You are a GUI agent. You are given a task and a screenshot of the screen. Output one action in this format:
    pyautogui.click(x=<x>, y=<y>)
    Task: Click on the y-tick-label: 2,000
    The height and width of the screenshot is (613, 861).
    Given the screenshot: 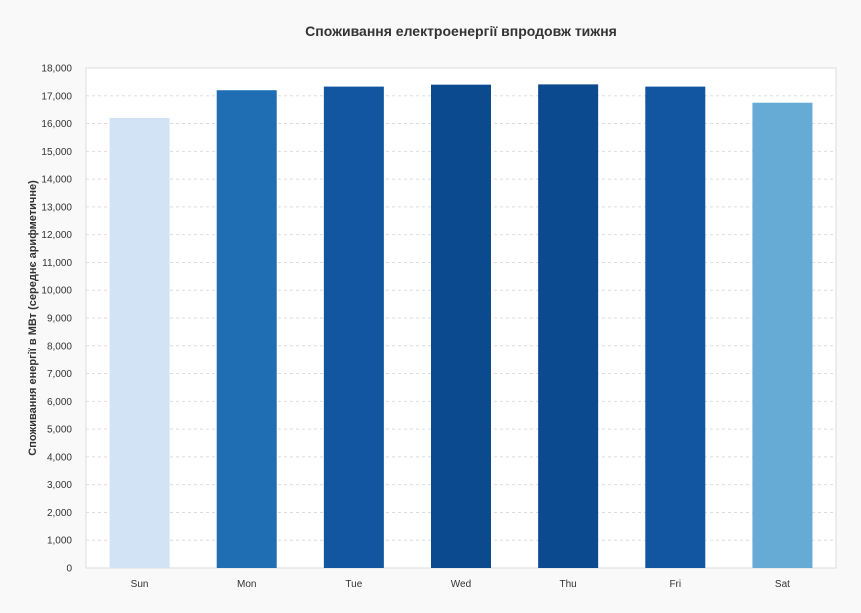 What is the action you would take?
    pyautogui.click(x=59, y=513)
    